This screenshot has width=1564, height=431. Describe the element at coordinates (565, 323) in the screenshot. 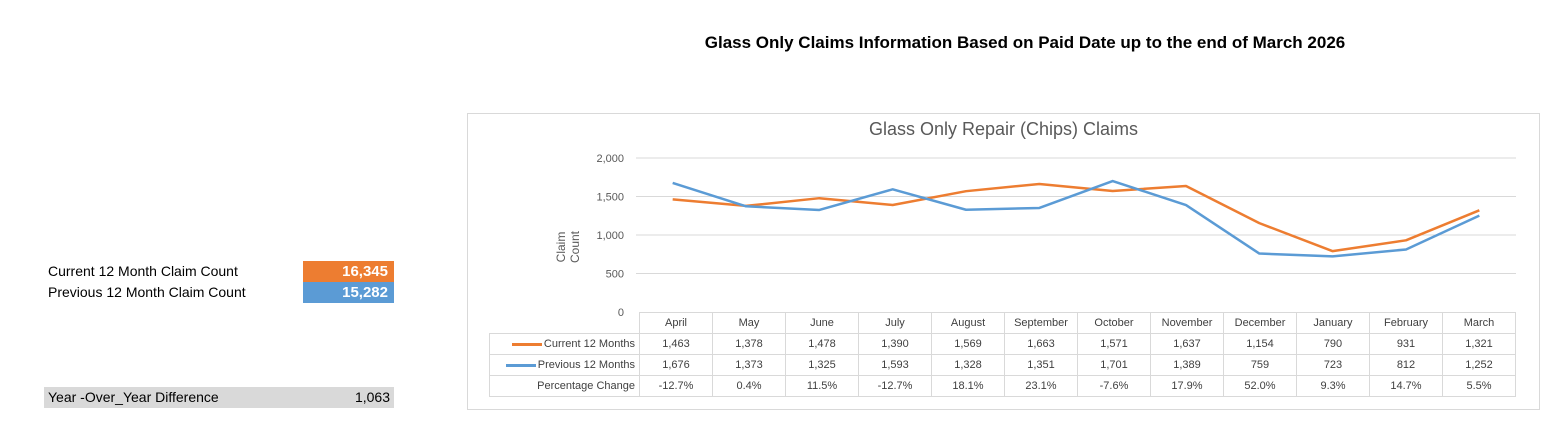

I see `table-corner` at that location.